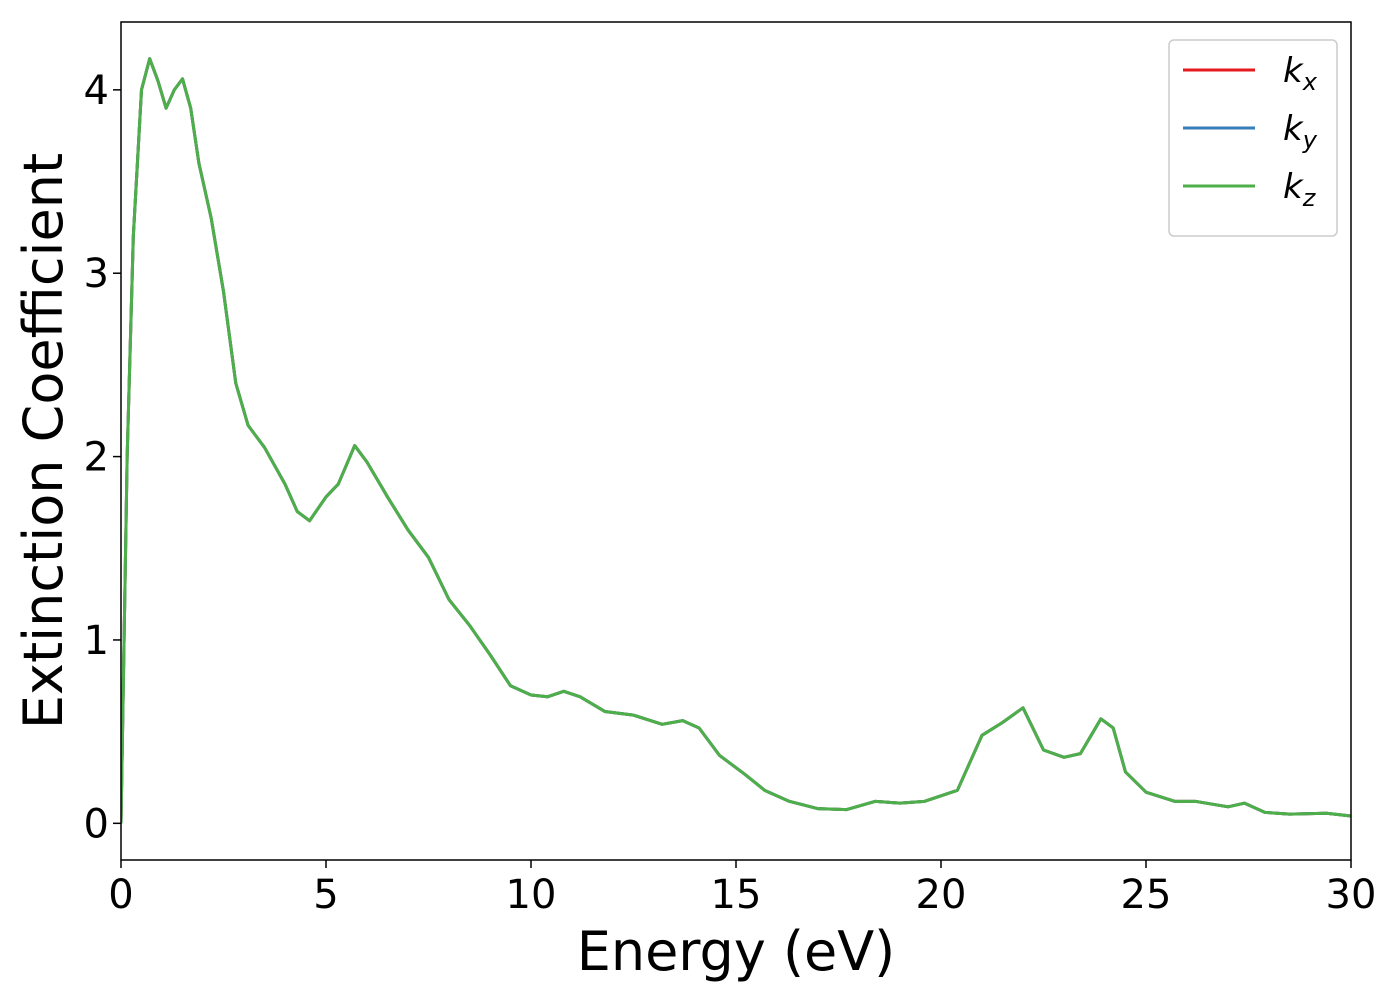  I want to click on y-tick-label: 4, so click(96, 91).